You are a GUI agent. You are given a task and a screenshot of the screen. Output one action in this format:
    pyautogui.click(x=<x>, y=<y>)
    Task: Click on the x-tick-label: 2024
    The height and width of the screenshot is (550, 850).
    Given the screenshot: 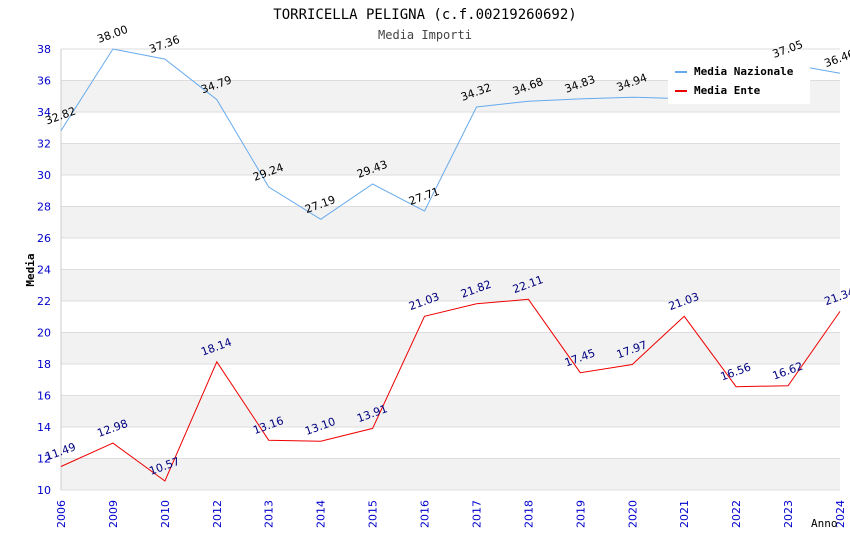 What is the action you would take?
    pyautogui.click(x=840, y=514)
    